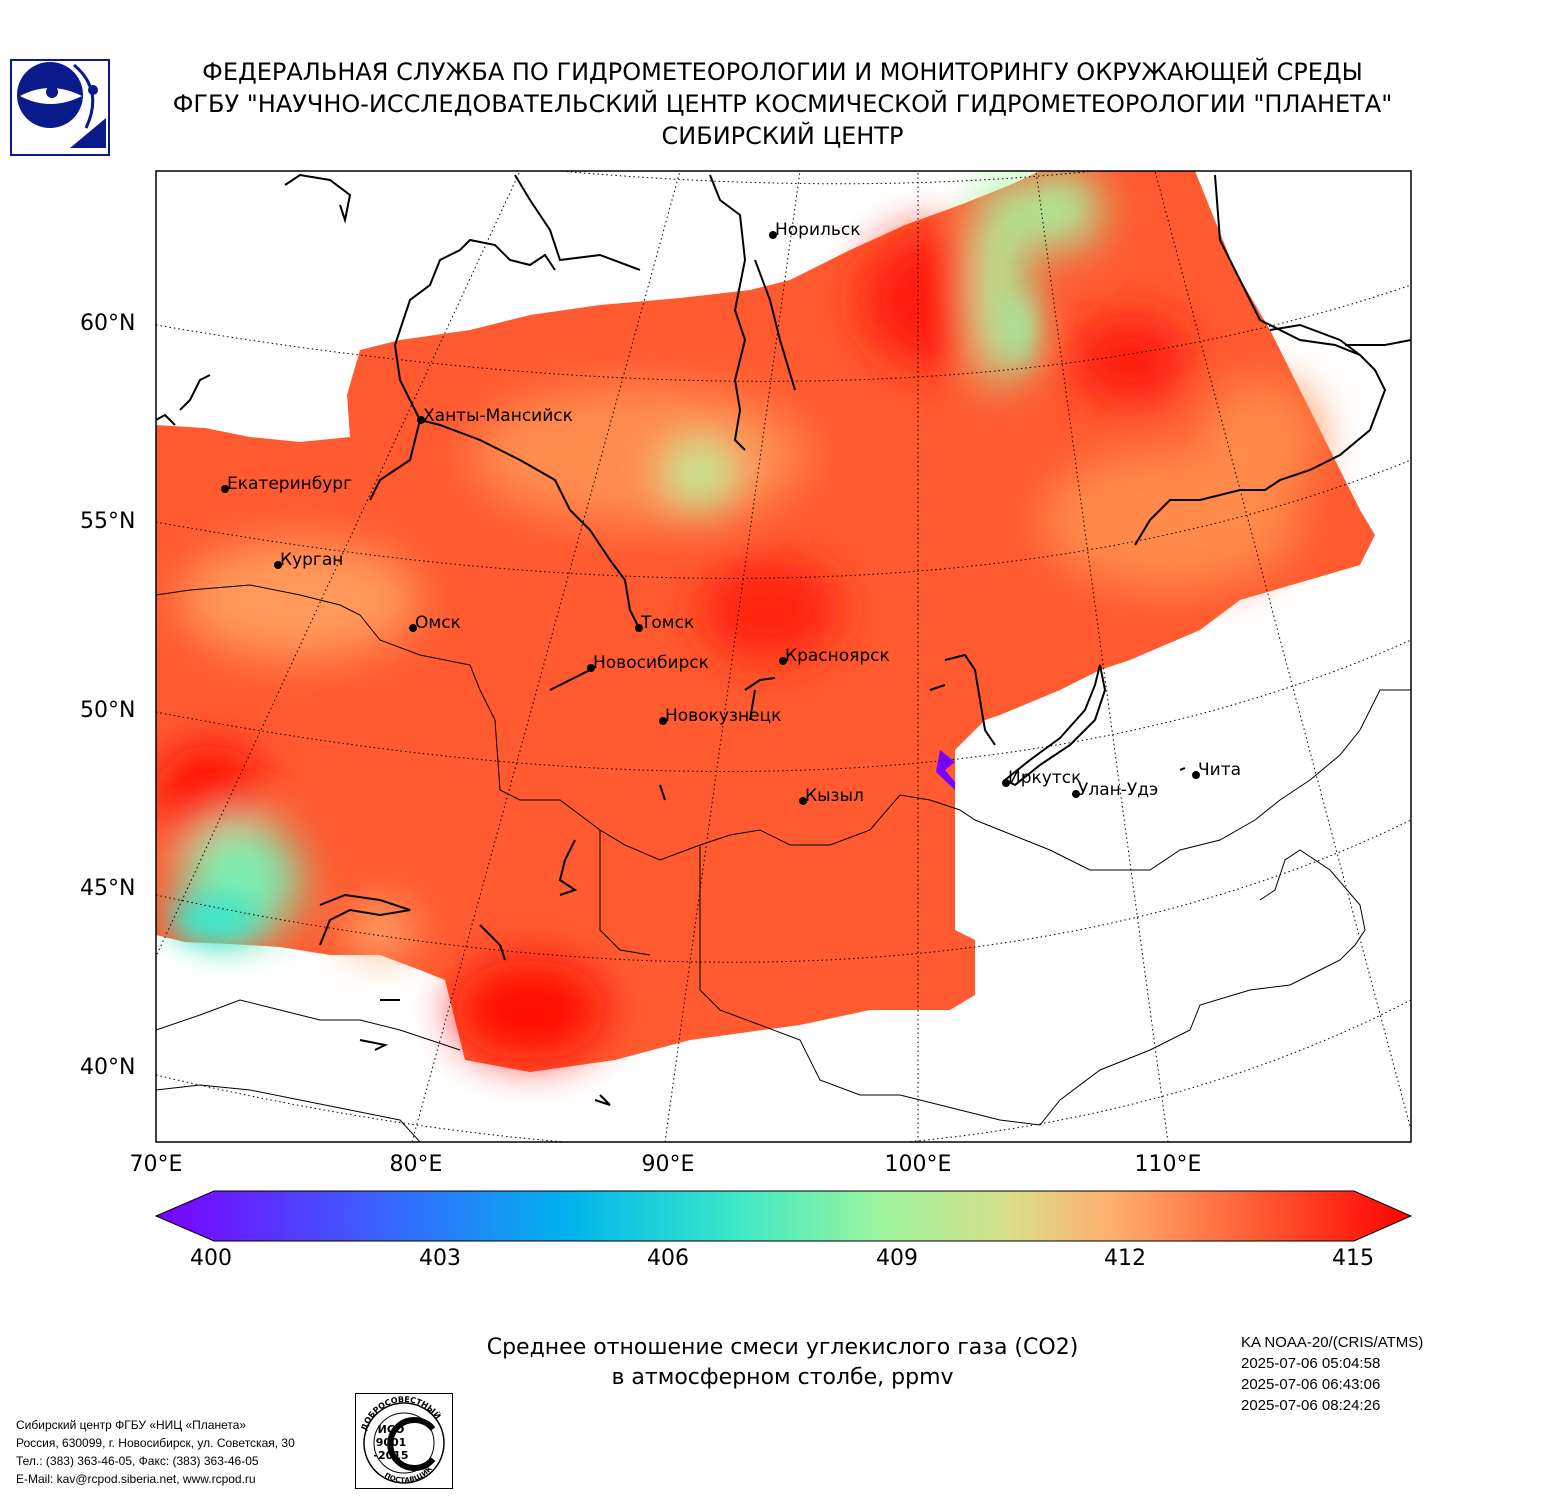 The width and height of the screenshot is (1550, 1500). Describe the element at coordinates (1260, 360) in the screenshot. I see `river-lena` at that location.